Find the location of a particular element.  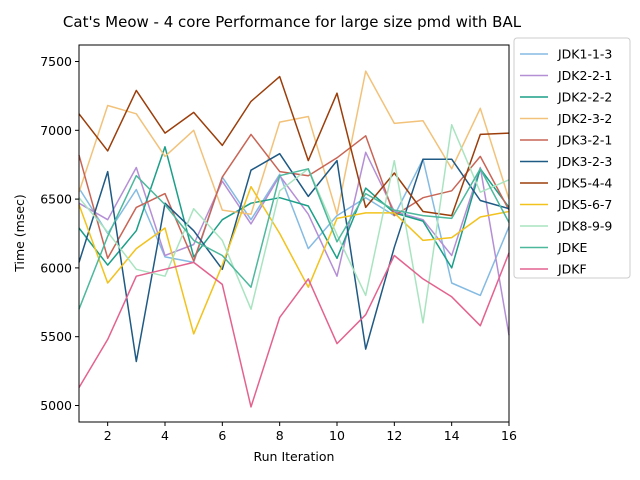

y-tick-label: 7500 is located at coordinates (56, 61).